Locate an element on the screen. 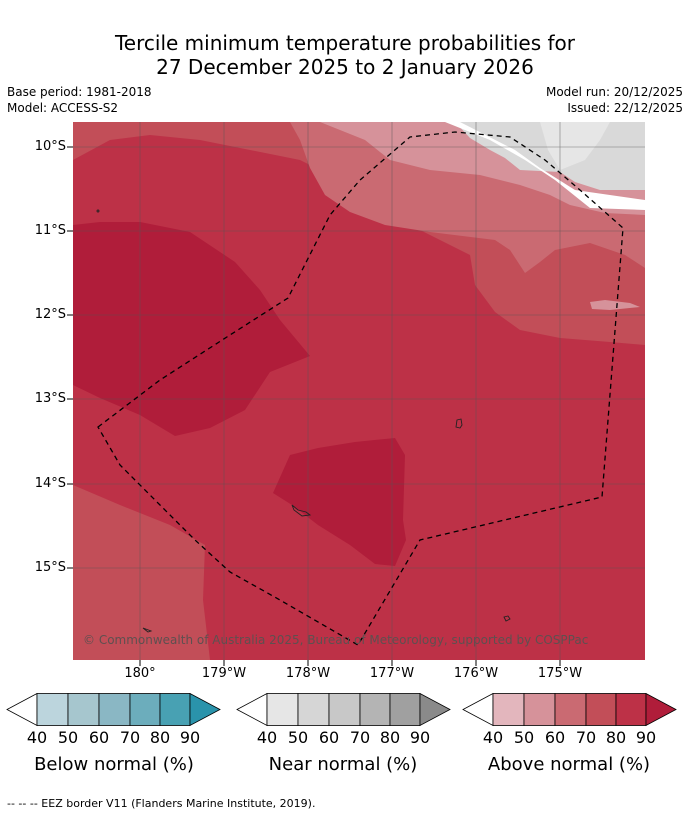 Image resolution: width=690 pixels, height=816 pixels. contour-above-90-west is located at coordinates (191, 329).